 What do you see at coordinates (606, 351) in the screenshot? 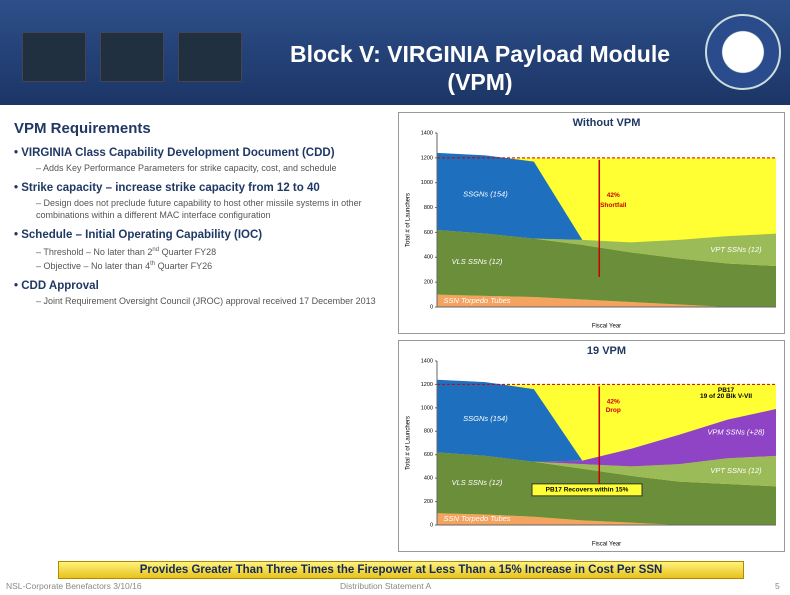
I see `chart-title: 19 VPM` at bounding box center [606, 351].